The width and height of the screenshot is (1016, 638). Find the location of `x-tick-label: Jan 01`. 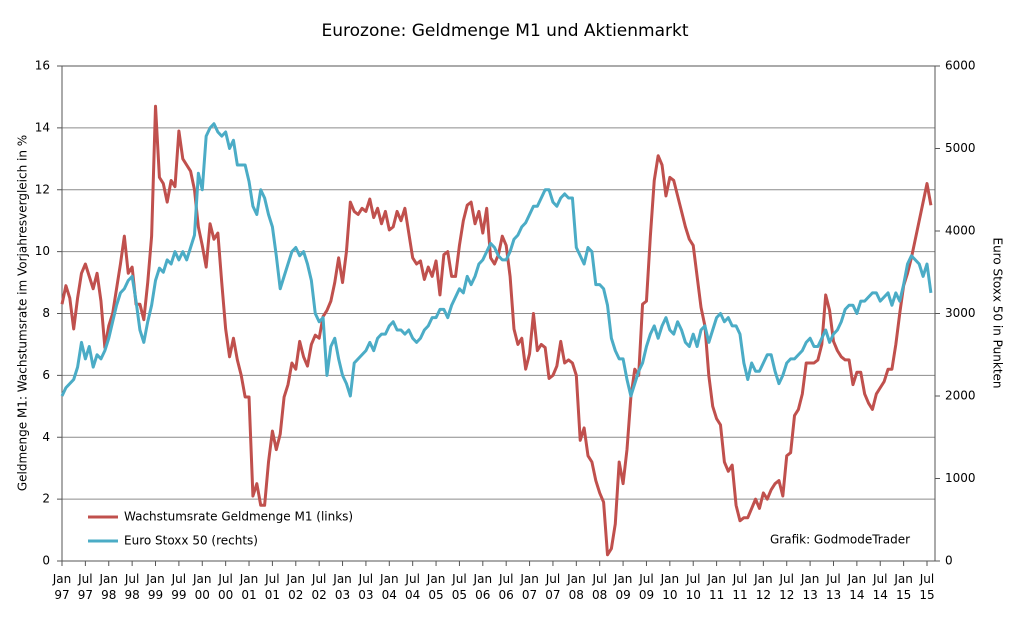

x-tick-label: Jan 01 is located at coordinates (249, 587).